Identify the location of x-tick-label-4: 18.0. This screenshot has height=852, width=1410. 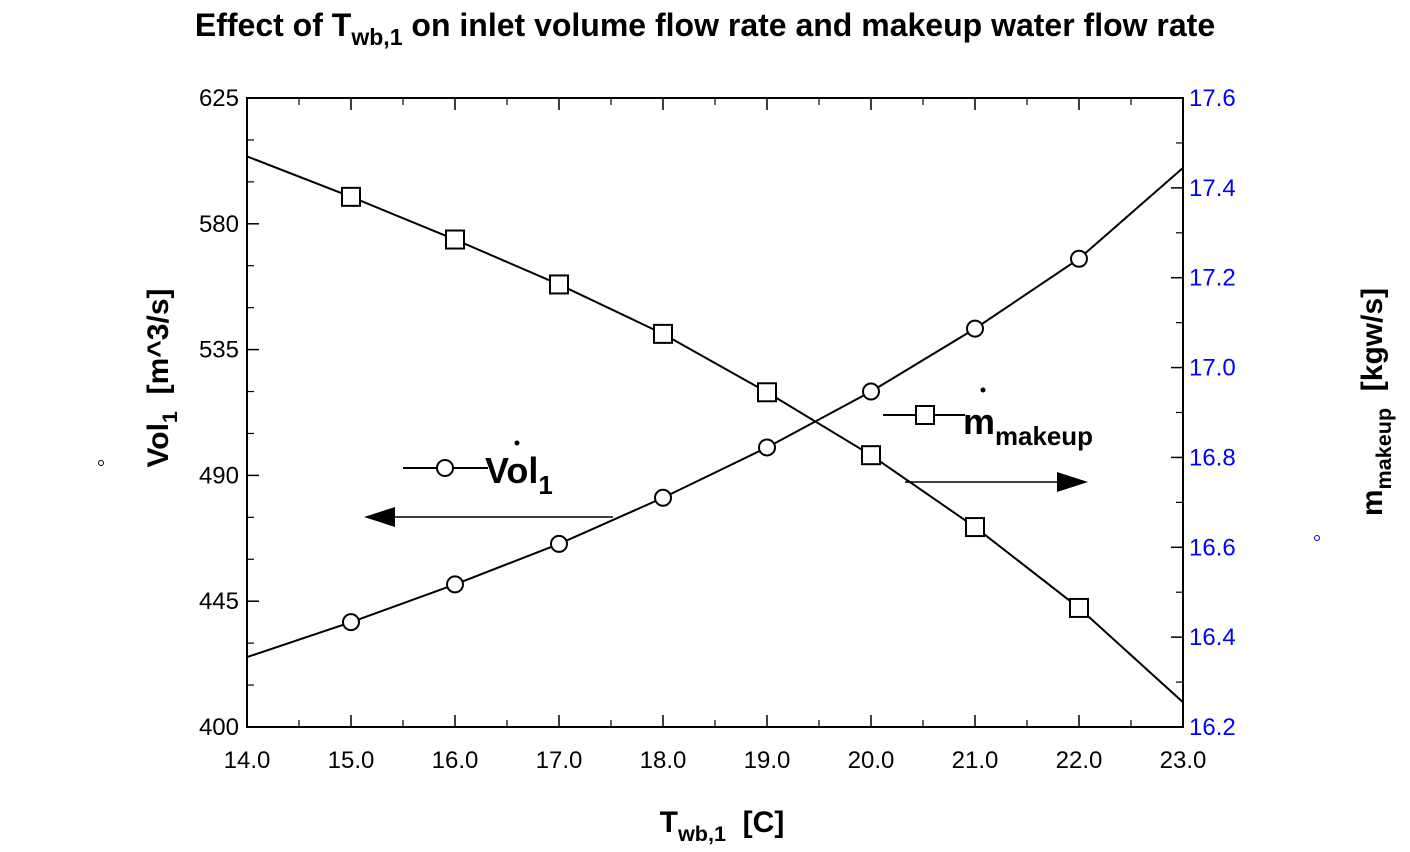
(663, 760).